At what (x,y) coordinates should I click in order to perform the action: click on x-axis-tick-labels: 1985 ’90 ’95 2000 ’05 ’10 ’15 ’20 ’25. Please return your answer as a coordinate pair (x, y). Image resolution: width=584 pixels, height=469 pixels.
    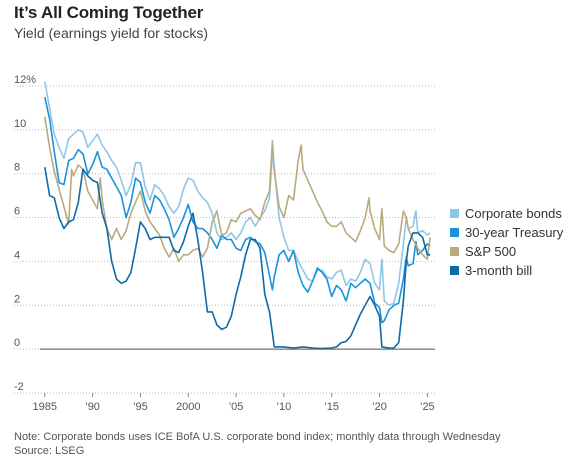
    Looking at the image, I should click on (234, 403).